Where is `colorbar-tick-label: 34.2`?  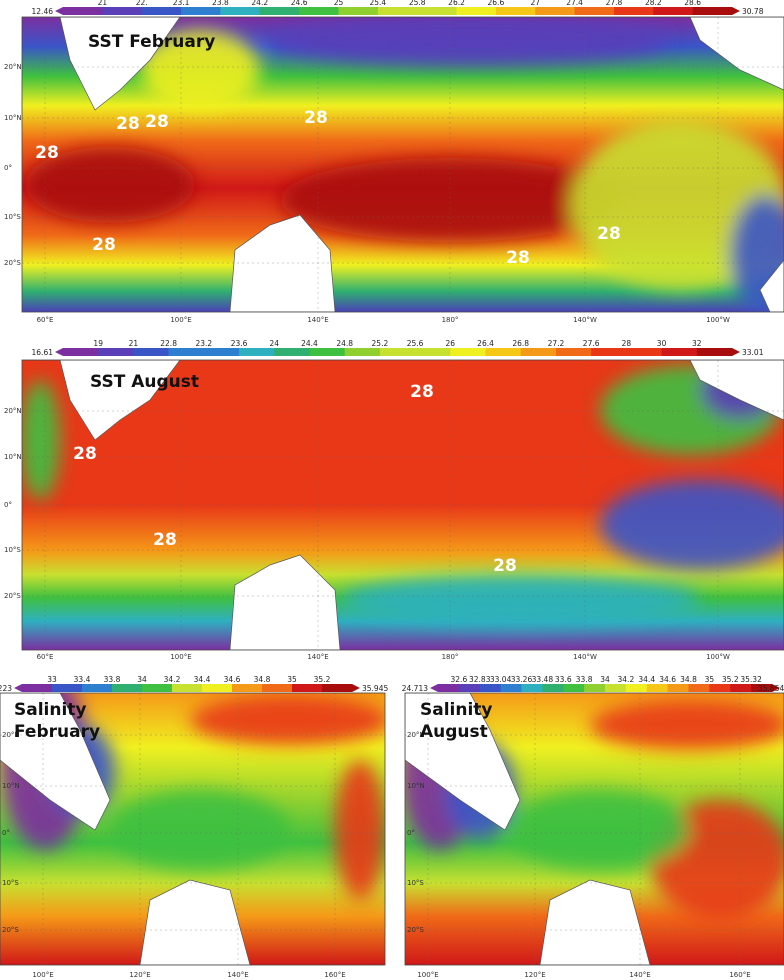
colorbar-tick-label: 34.2 is located at coordinates (172, 679).